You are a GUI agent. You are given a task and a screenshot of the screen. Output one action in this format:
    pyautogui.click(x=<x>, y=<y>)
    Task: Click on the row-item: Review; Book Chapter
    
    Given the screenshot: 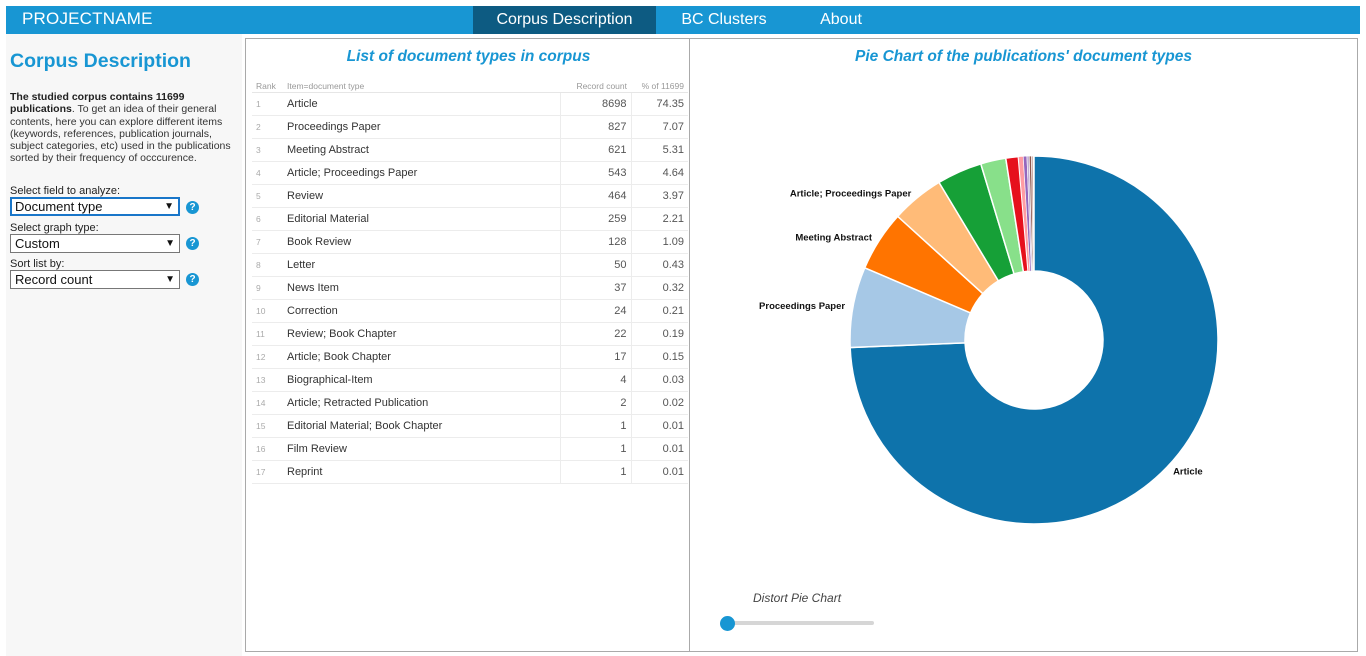 What is the action you would take?
    pyautogui.click(x=422, y=334)
    